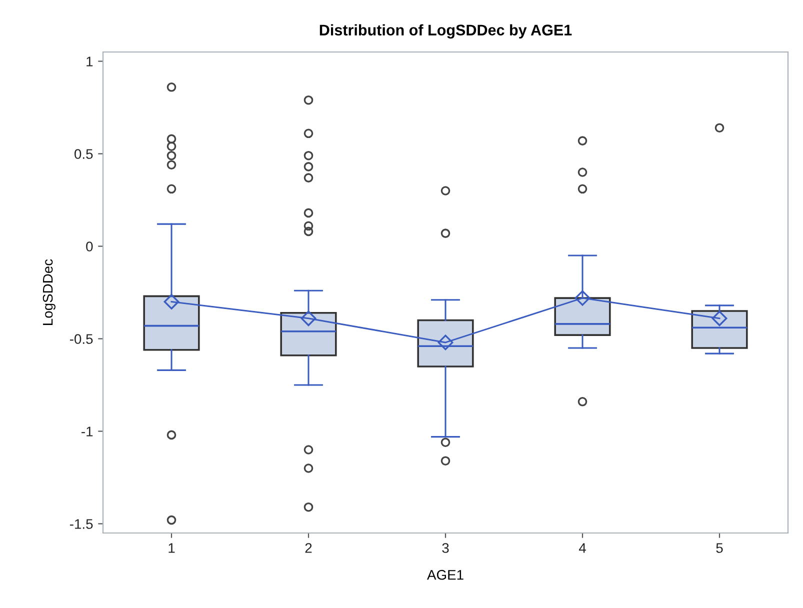  Describe the element at coordinates (445, 575) in the screenshot. I see `x-axis-title: AGE1` at that location.